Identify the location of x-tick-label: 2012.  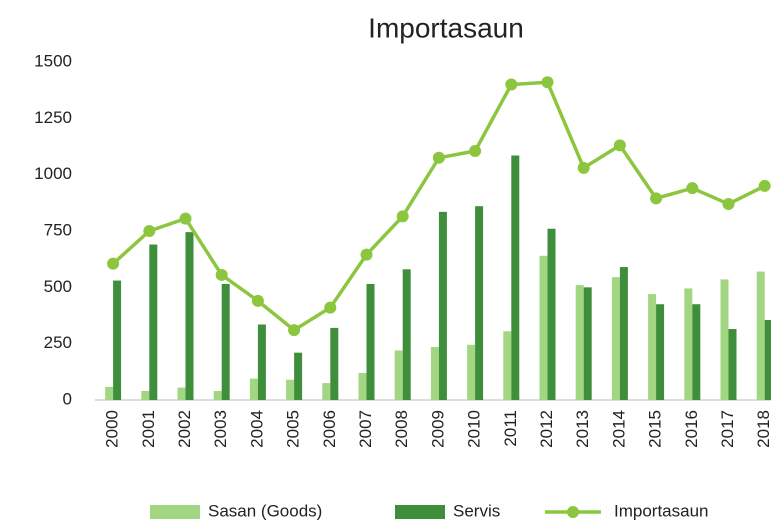
(546, 429).